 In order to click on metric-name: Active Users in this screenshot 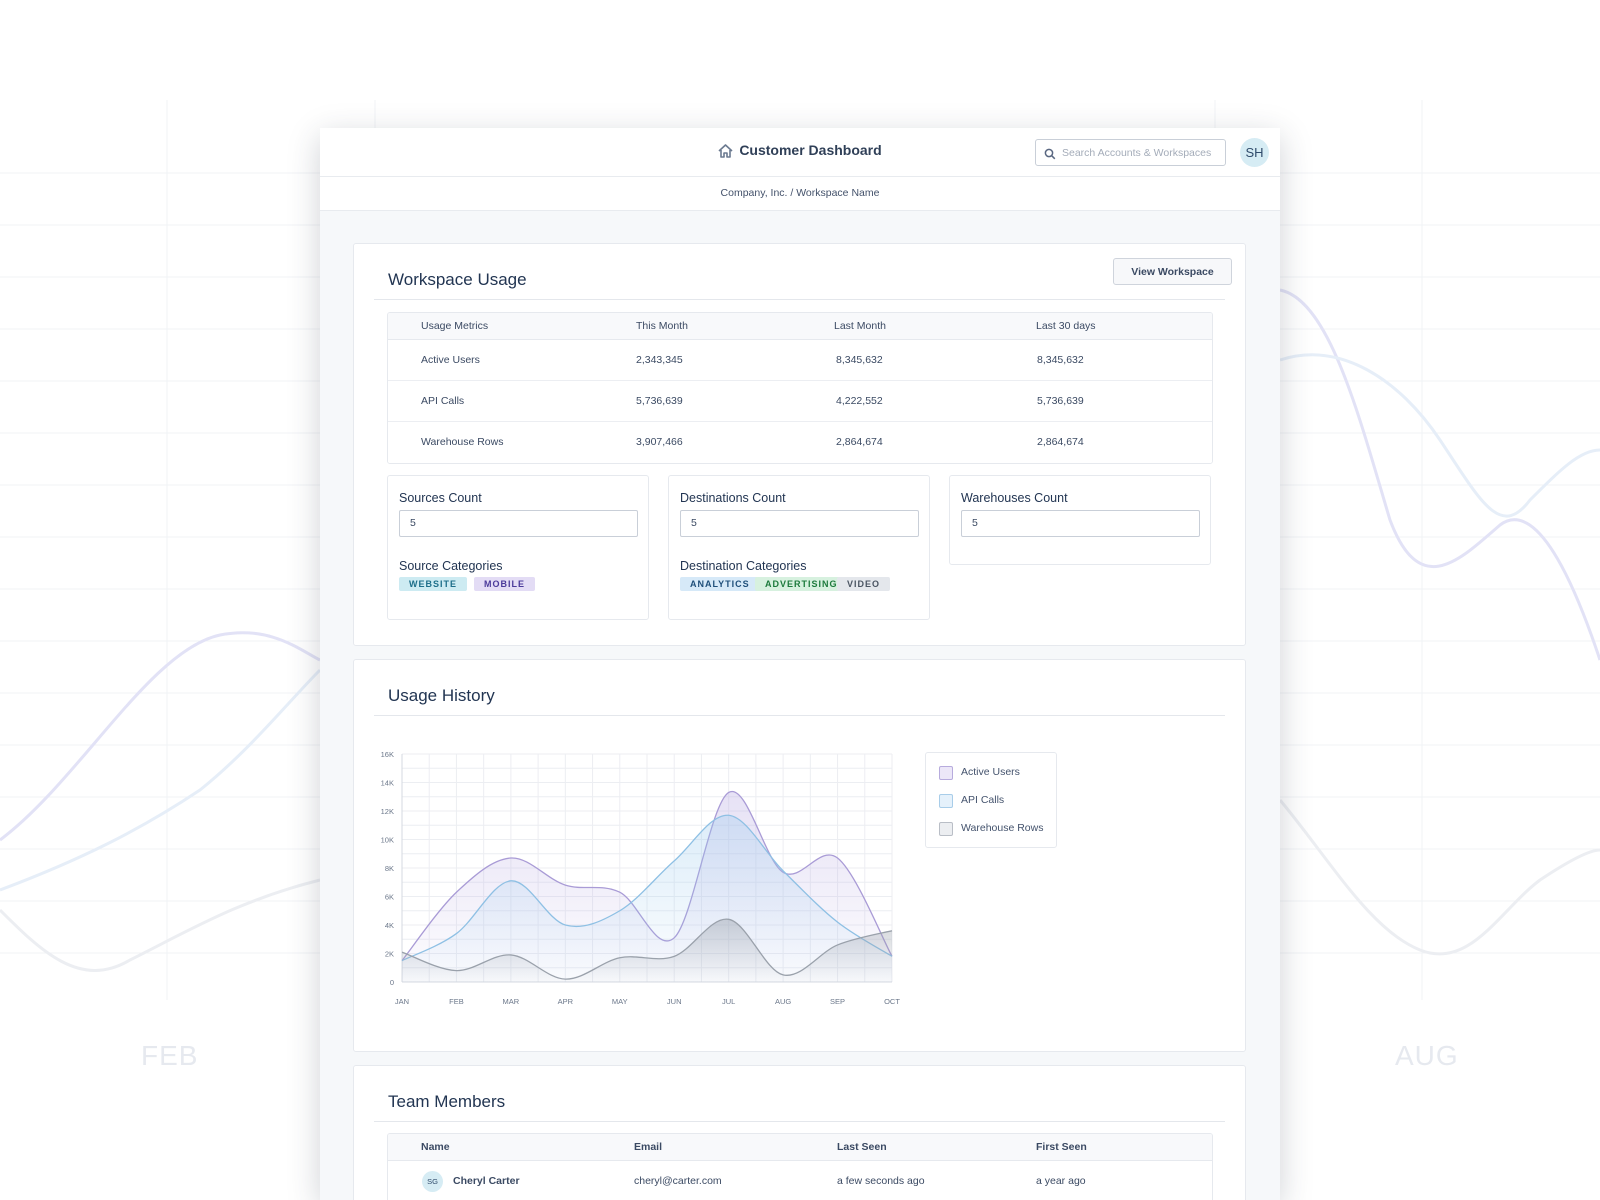, I will do `click(450, 360)`.